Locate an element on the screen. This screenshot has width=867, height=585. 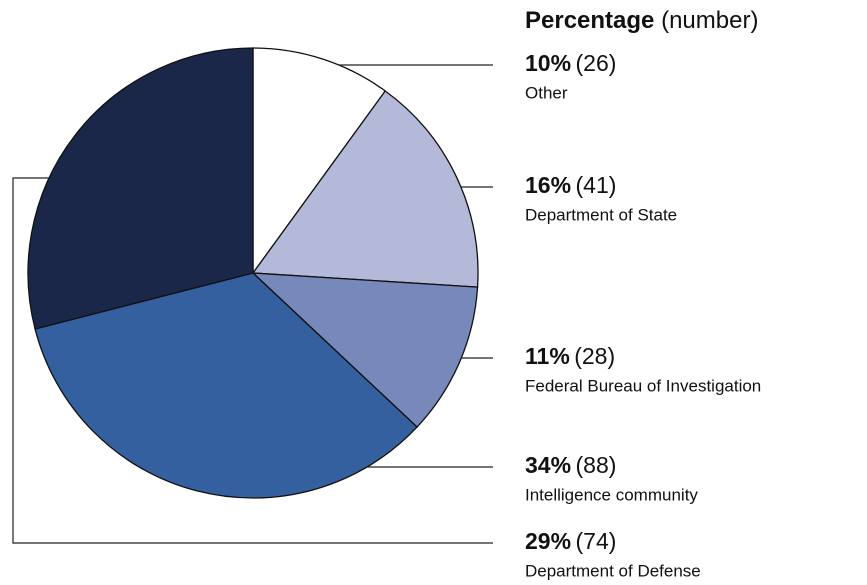
legend-subtitle: (number) is located at coordinates (709, 20).